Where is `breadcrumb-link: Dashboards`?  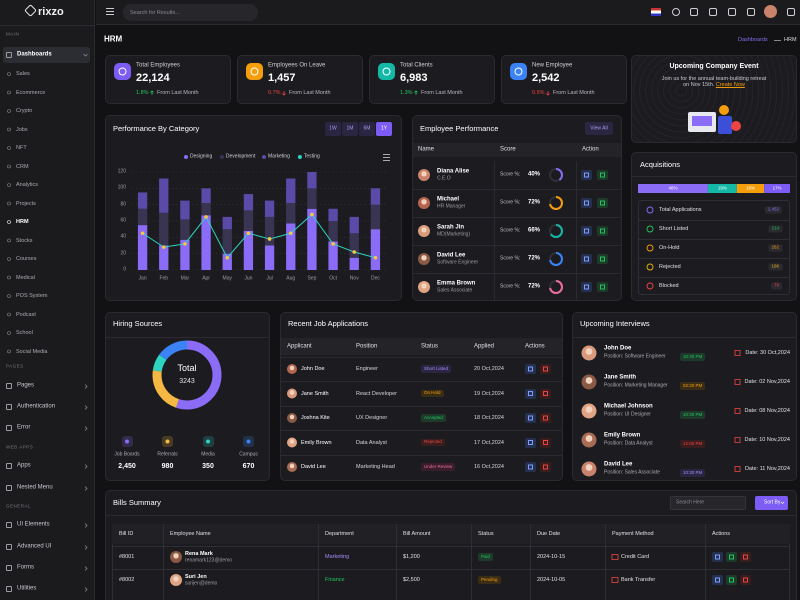 breadcrumb-link: Dashboards is located at coordinates (753, 39).